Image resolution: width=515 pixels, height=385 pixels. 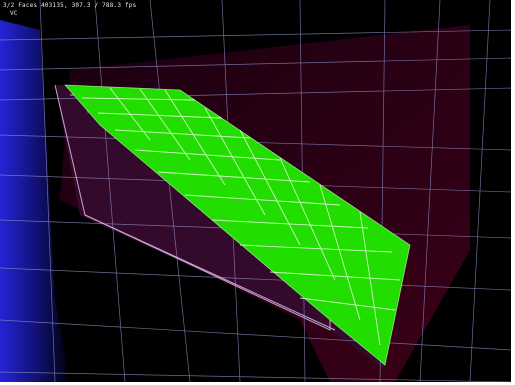 What do you see at coordinates (14, 13) in the screenshot?
I see `hud-mode-label: VC` at bounding box center [14, 13].